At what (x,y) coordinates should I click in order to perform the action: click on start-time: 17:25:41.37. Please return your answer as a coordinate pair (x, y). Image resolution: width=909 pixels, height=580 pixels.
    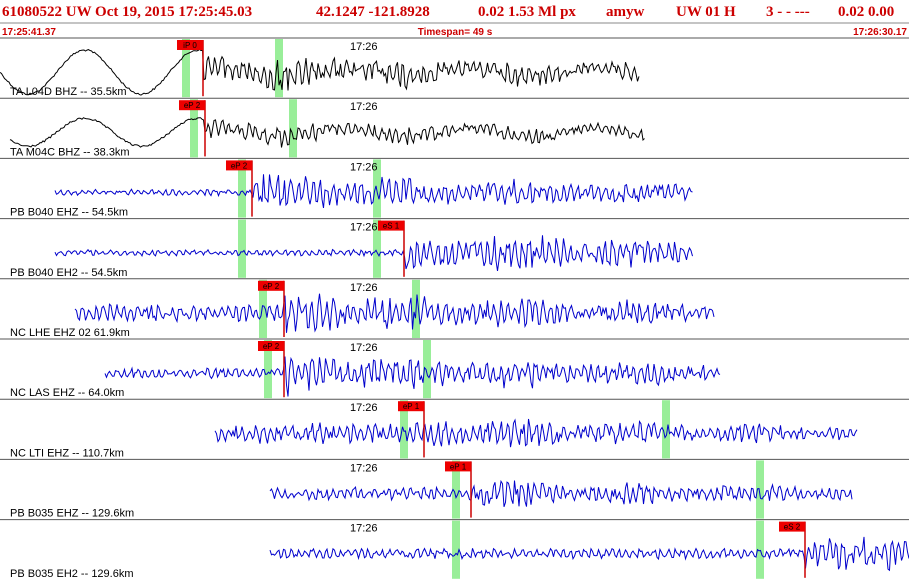
    Looking at the image, I should click on (29, 32).